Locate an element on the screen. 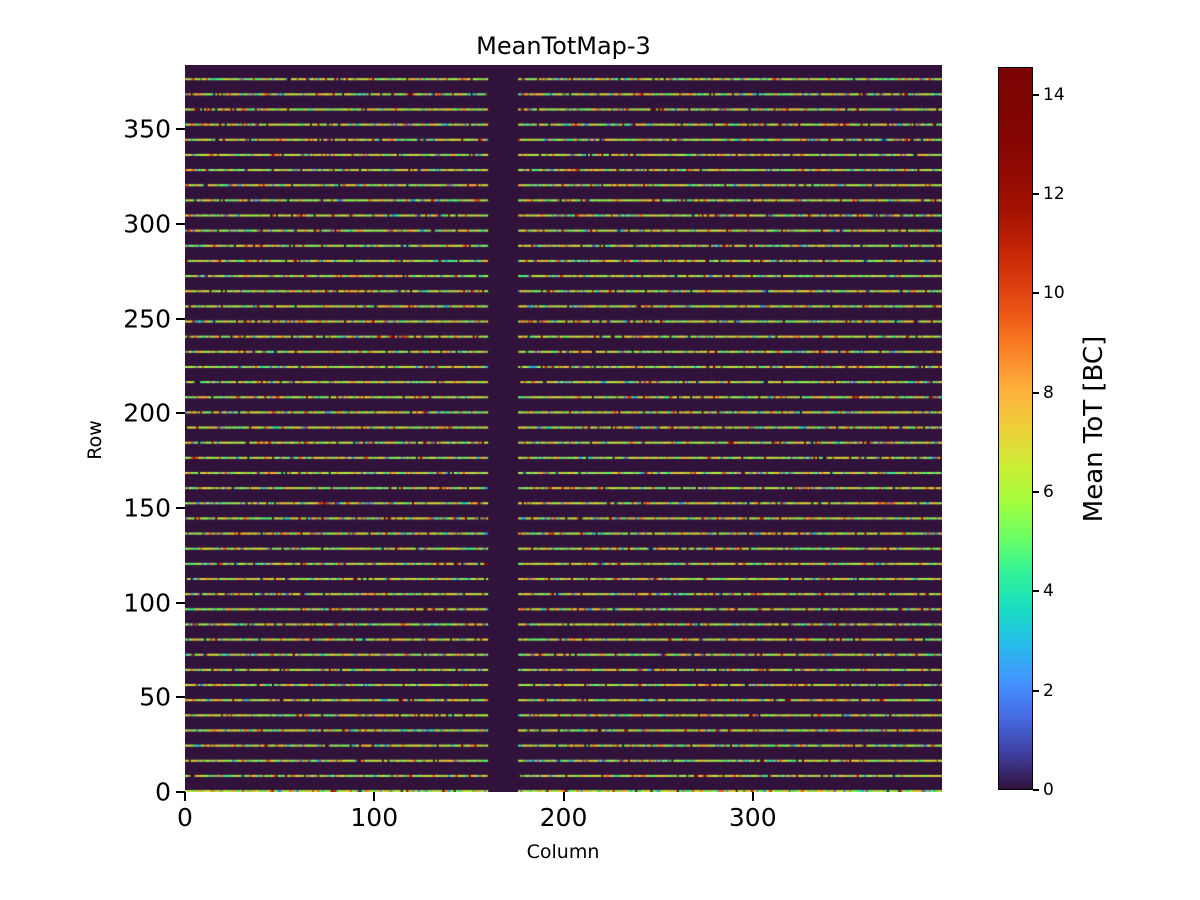 The image size is (1200, 900). x-tick-0-mark is located at coordinates (185, 796).